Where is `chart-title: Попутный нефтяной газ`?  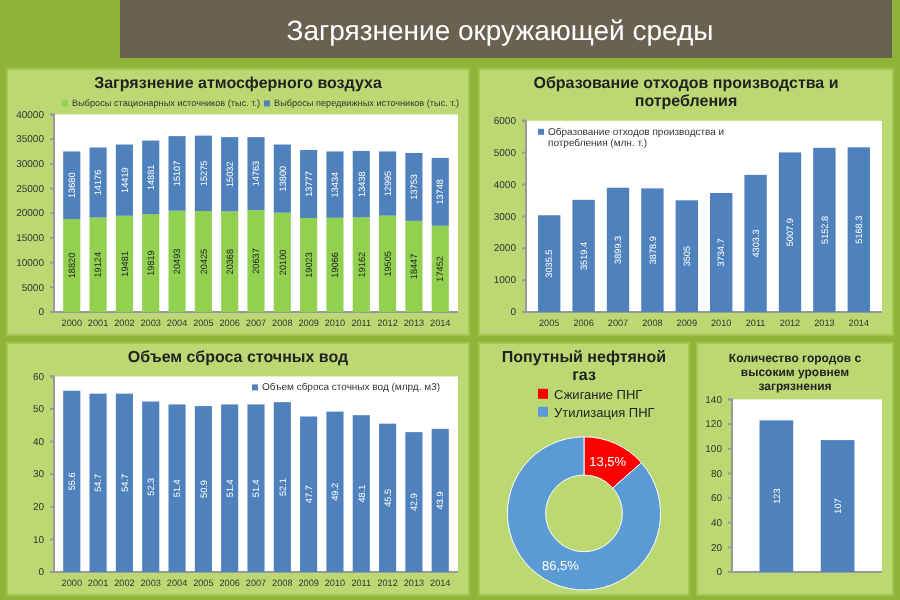
chart-title: Попутный нефтяной газ is located at coordinates (584, 366).